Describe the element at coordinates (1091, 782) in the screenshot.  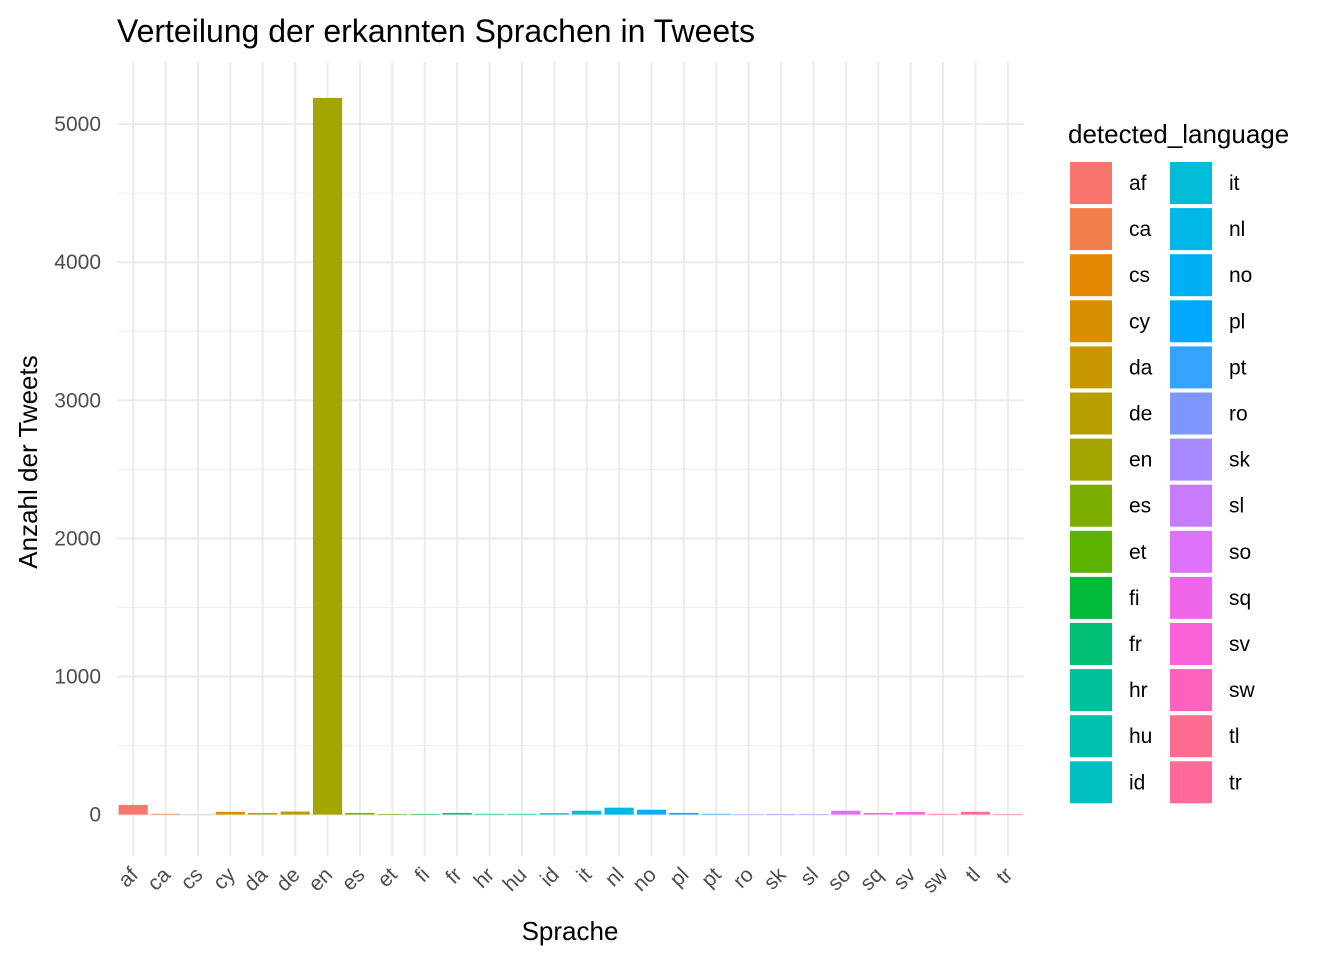
I see `legend-key-id` at that location.